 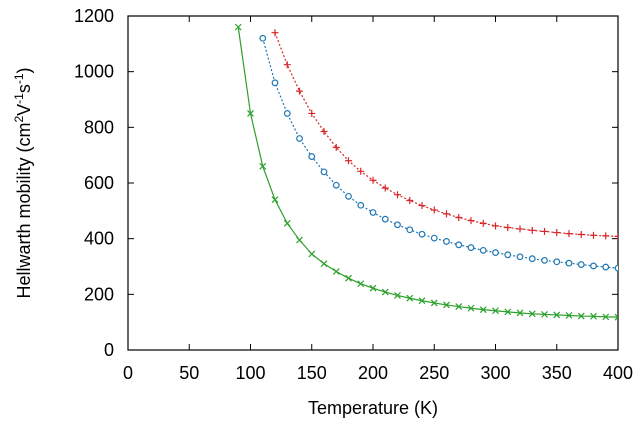 I want to click on y-axis-label-part: 2, so click(x=19, y=119).